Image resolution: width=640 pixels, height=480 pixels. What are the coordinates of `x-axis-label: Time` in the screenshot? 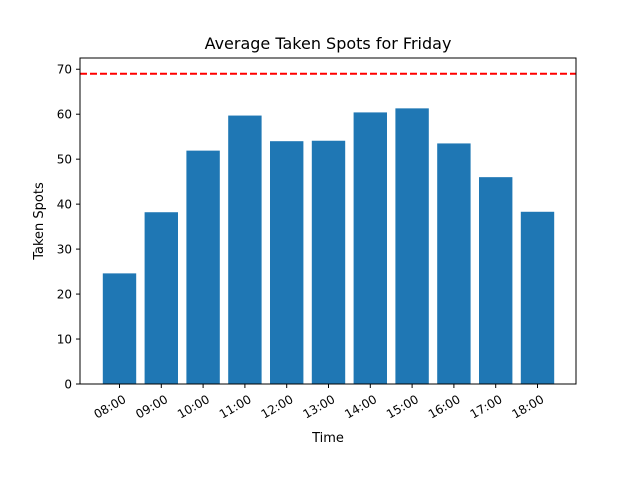 It's located at (327, 438).